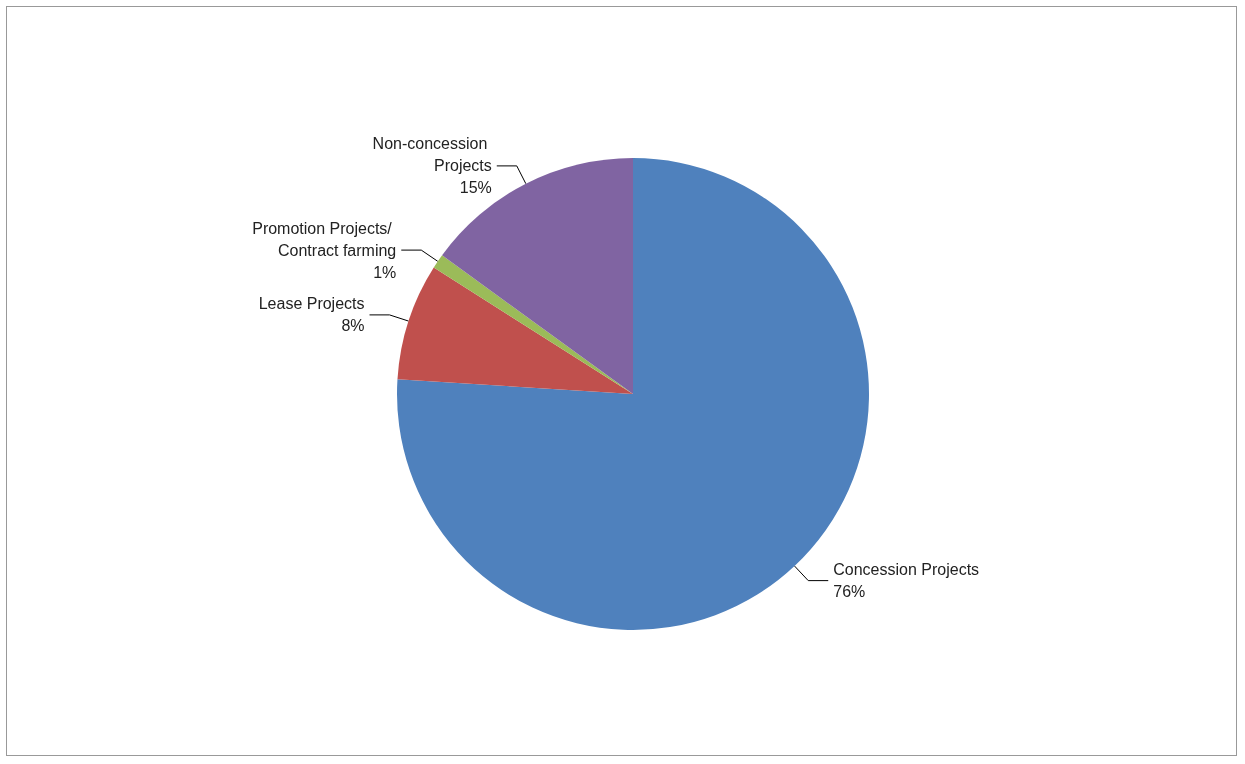 This screenshot has height=764, width=1245. What do you see at coordinates (475, 188) in the screenshot?
I see `data-label: 15%` at bounding box center [475, 188].